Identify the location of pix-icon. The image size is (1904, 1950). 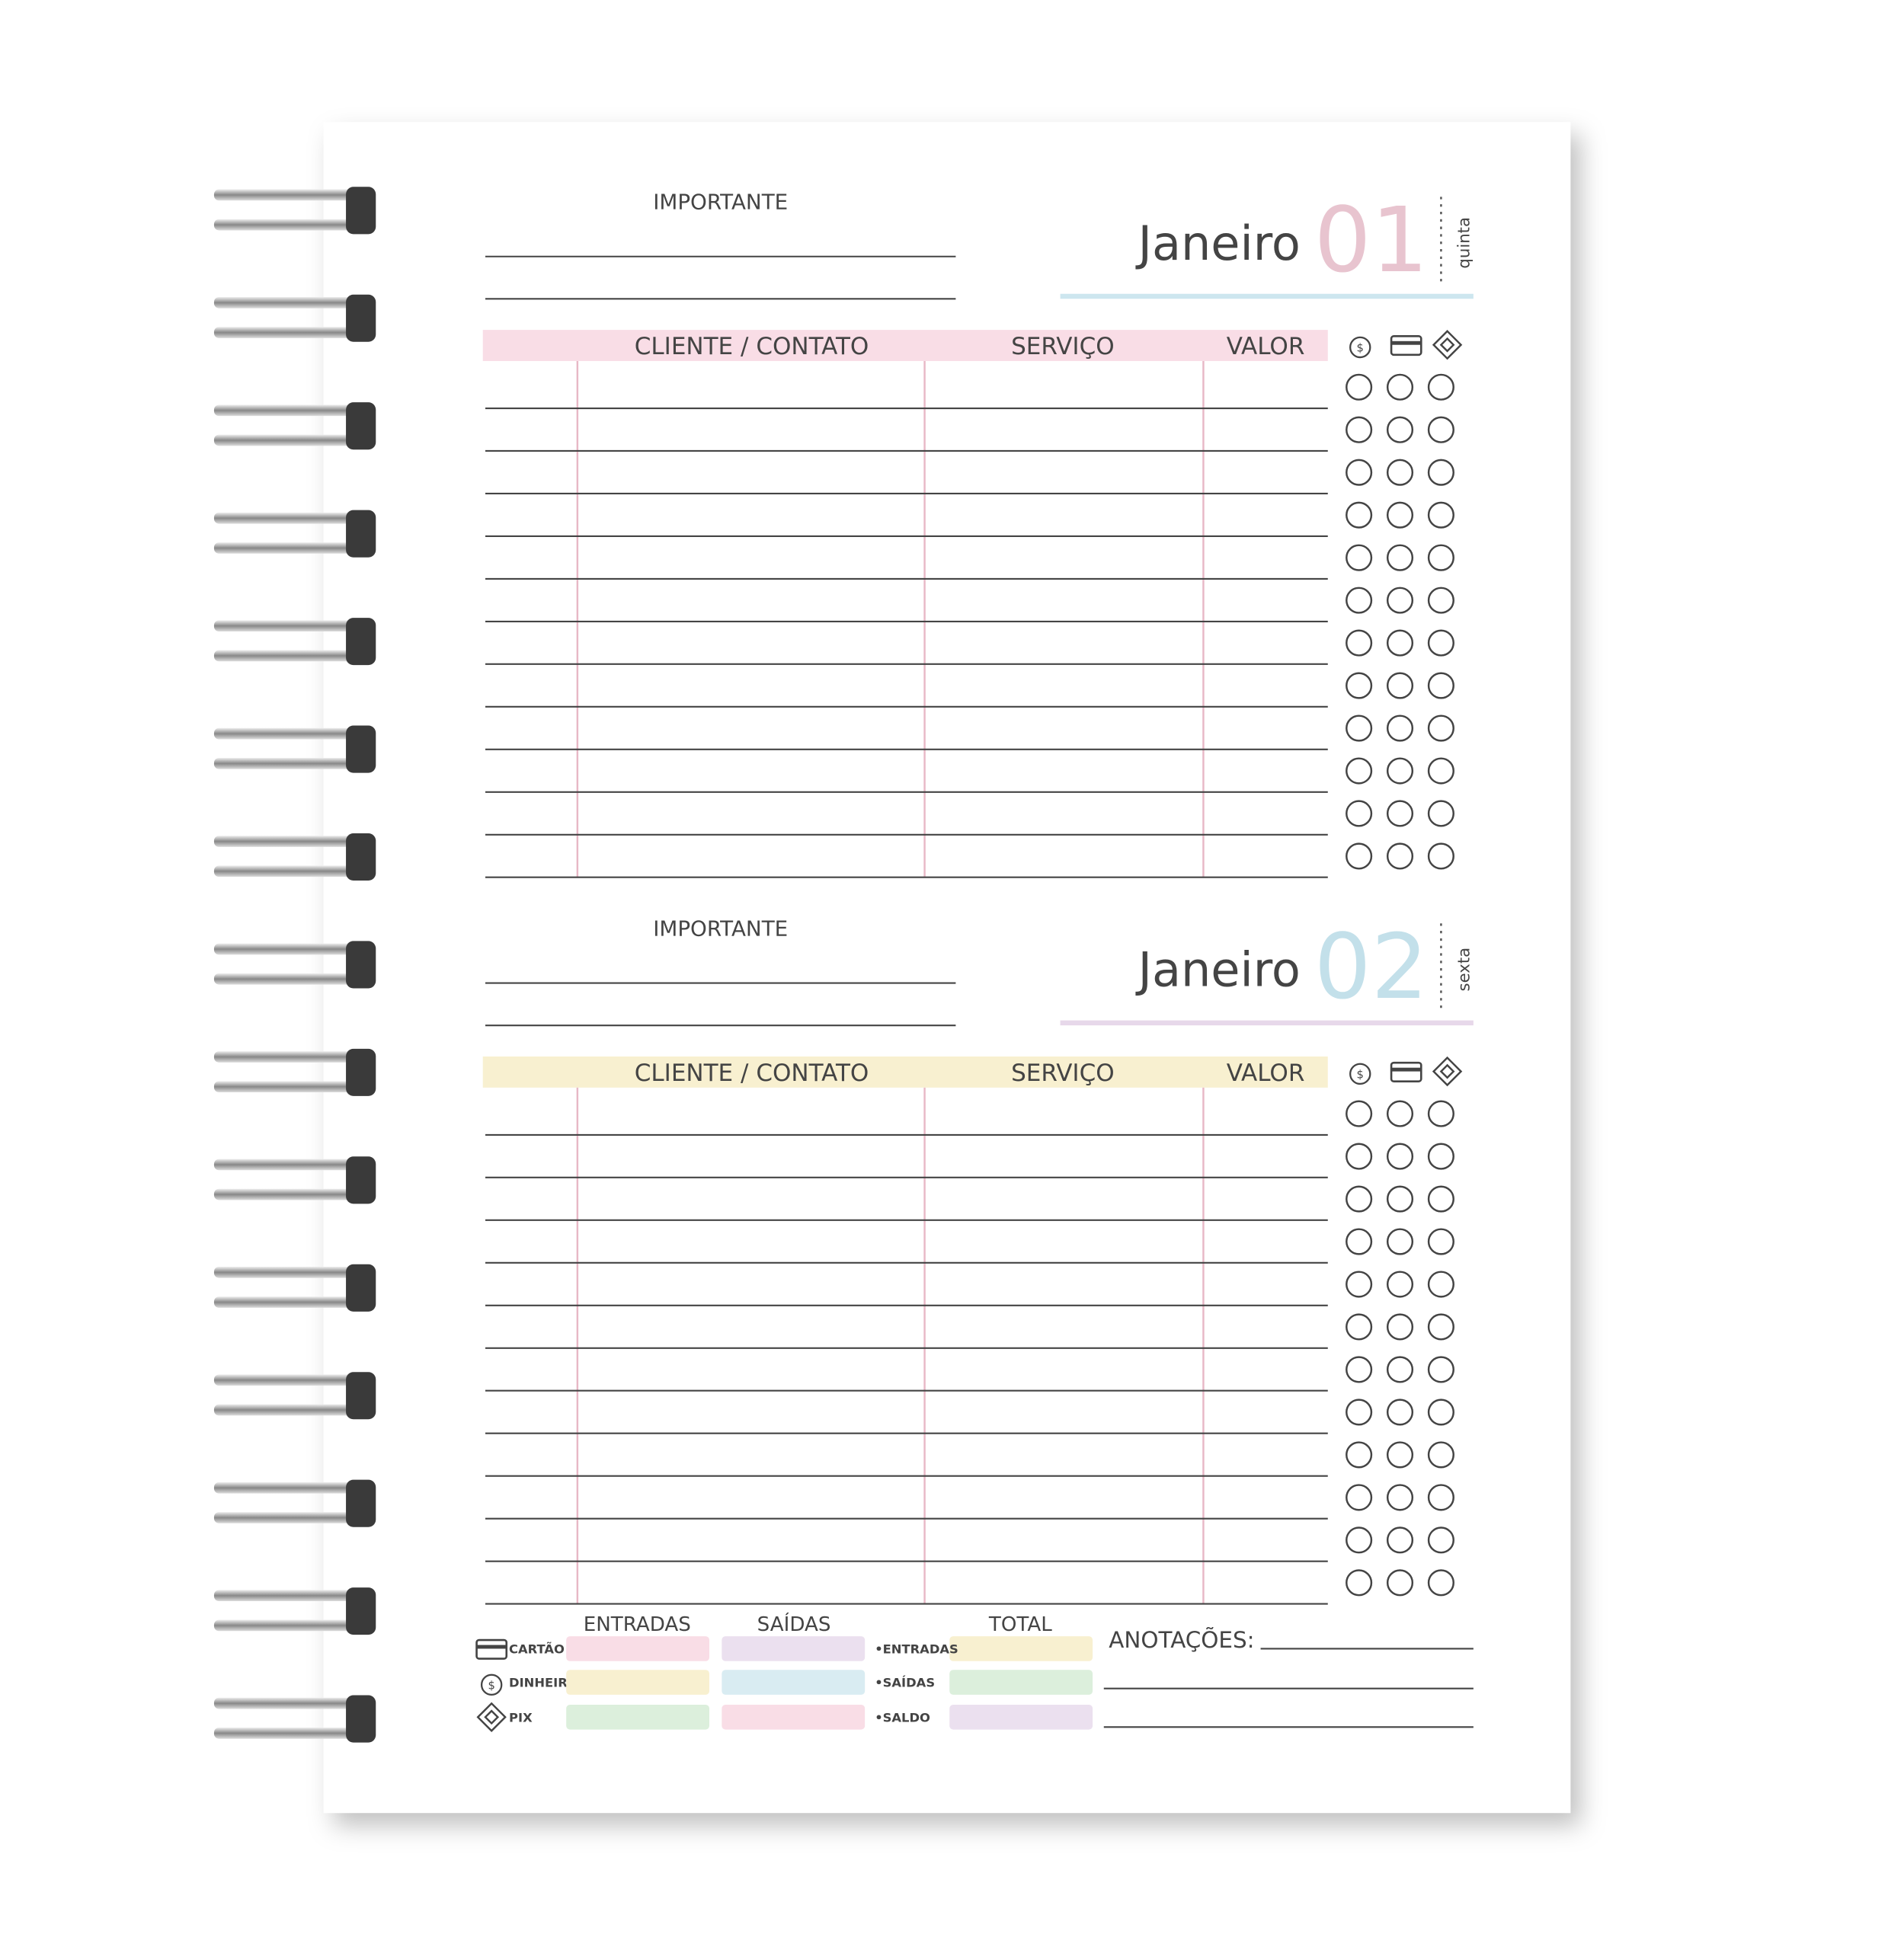
(1447, 345).